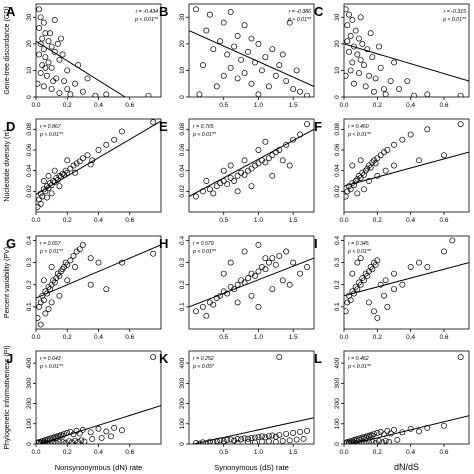 This screenshot has width=474, height=474. I want to click on stat-label: r = 0.462, so click(358, 359).